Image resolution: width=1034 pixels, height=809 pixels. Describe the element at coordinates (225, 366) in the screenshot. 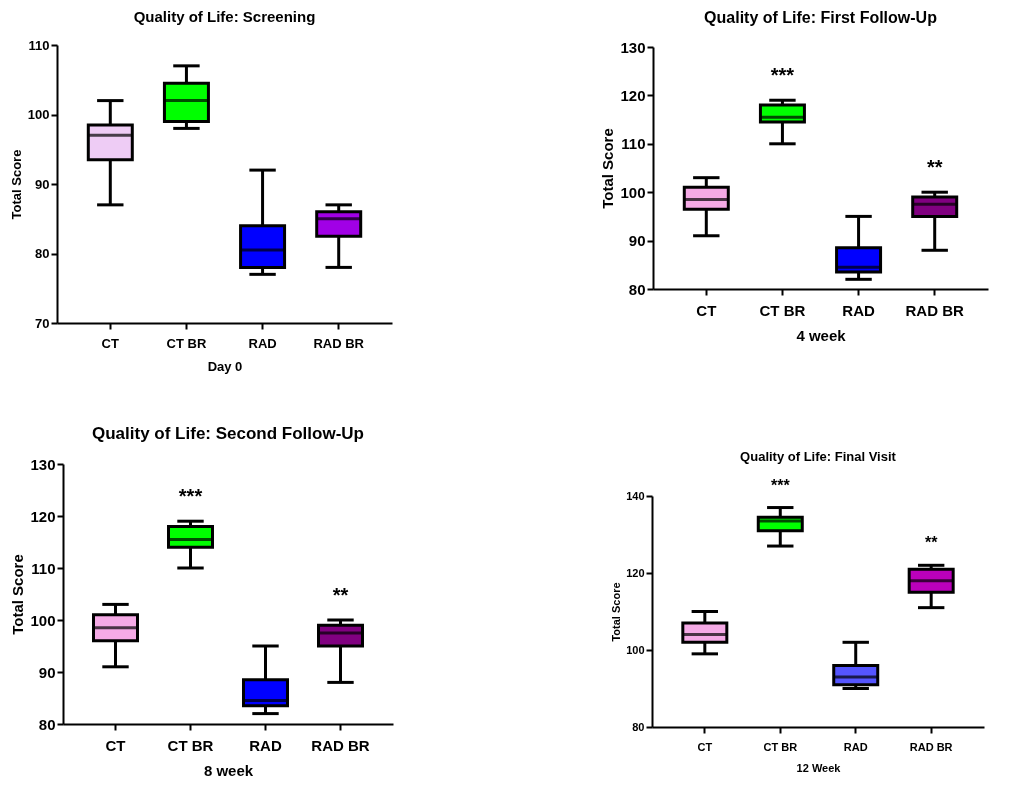

I see `x-axis-title: Day 0` at that location.